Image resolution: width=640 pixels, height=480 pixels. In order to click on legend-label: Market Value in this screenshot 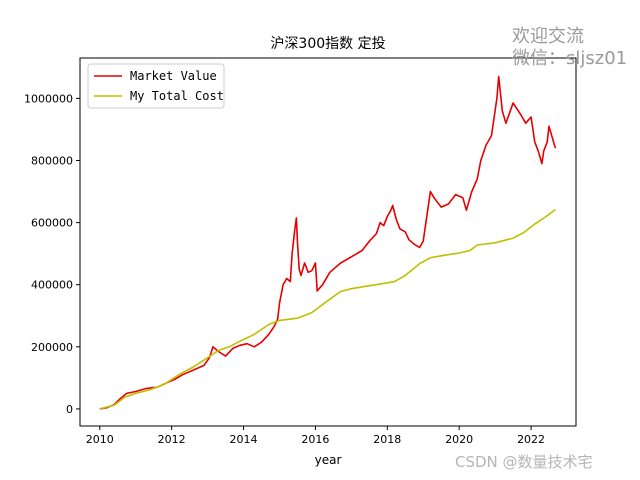, I will do `click(173, 76)`.